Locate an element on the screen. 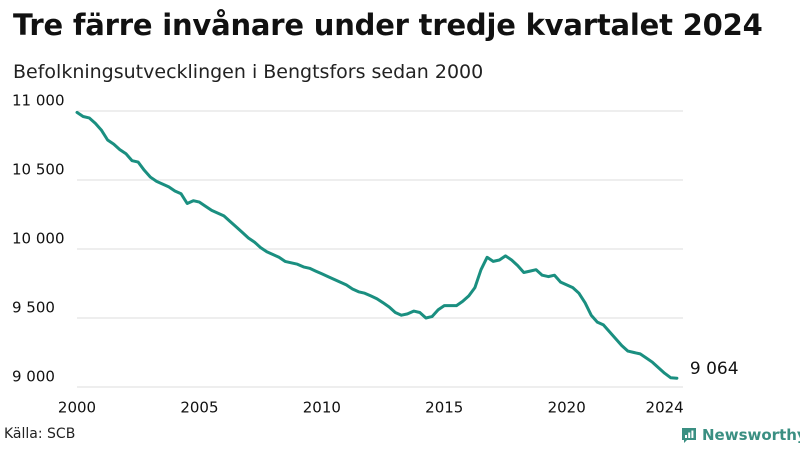 The height and width of the screenshot is (450, 800). x-tick-label: 2010 is located at coordinates (322, 408).